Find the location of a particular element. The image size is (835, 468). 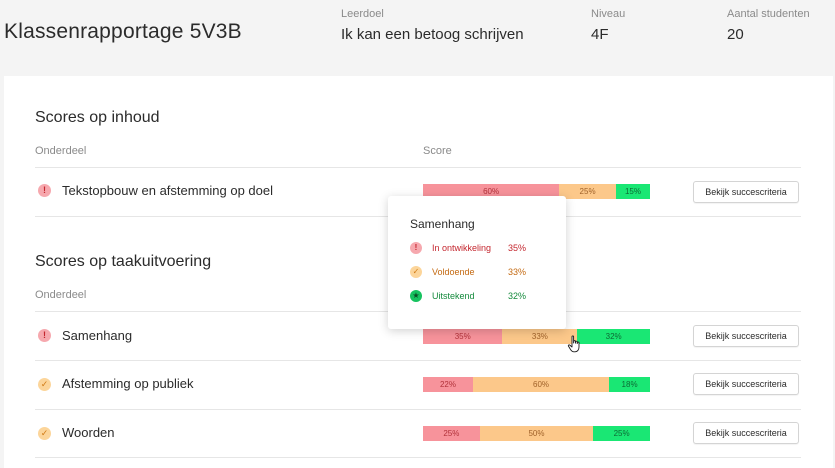

score-bar: 60% 25% 15% is located at coordinates (536, 191).